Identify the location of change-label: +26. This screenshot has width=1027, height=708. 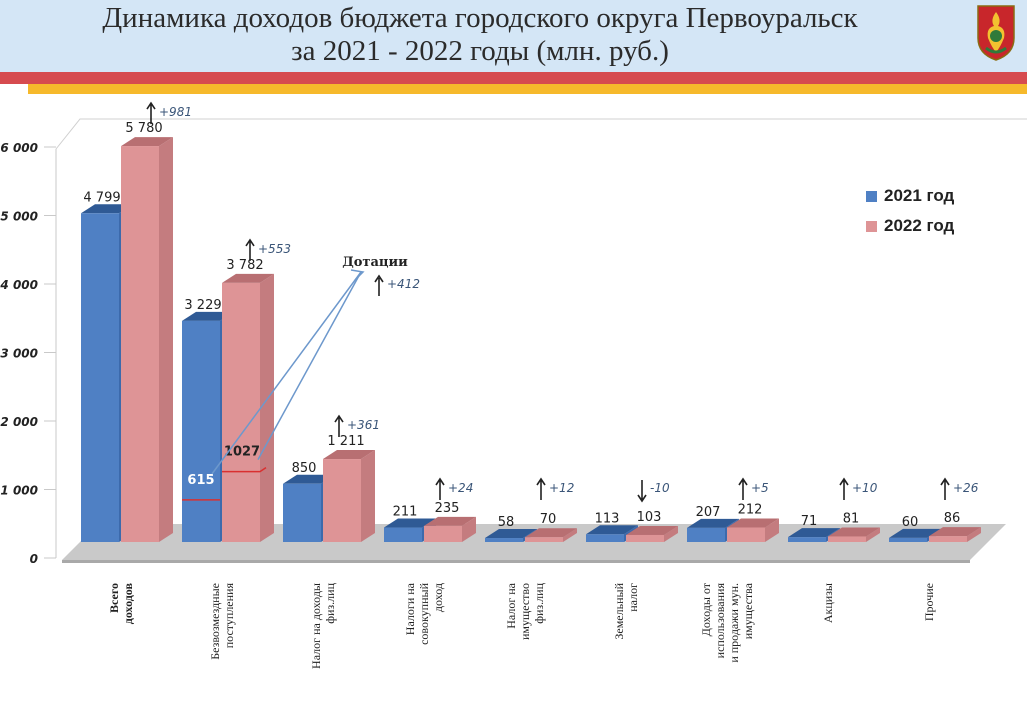
(966, 488).